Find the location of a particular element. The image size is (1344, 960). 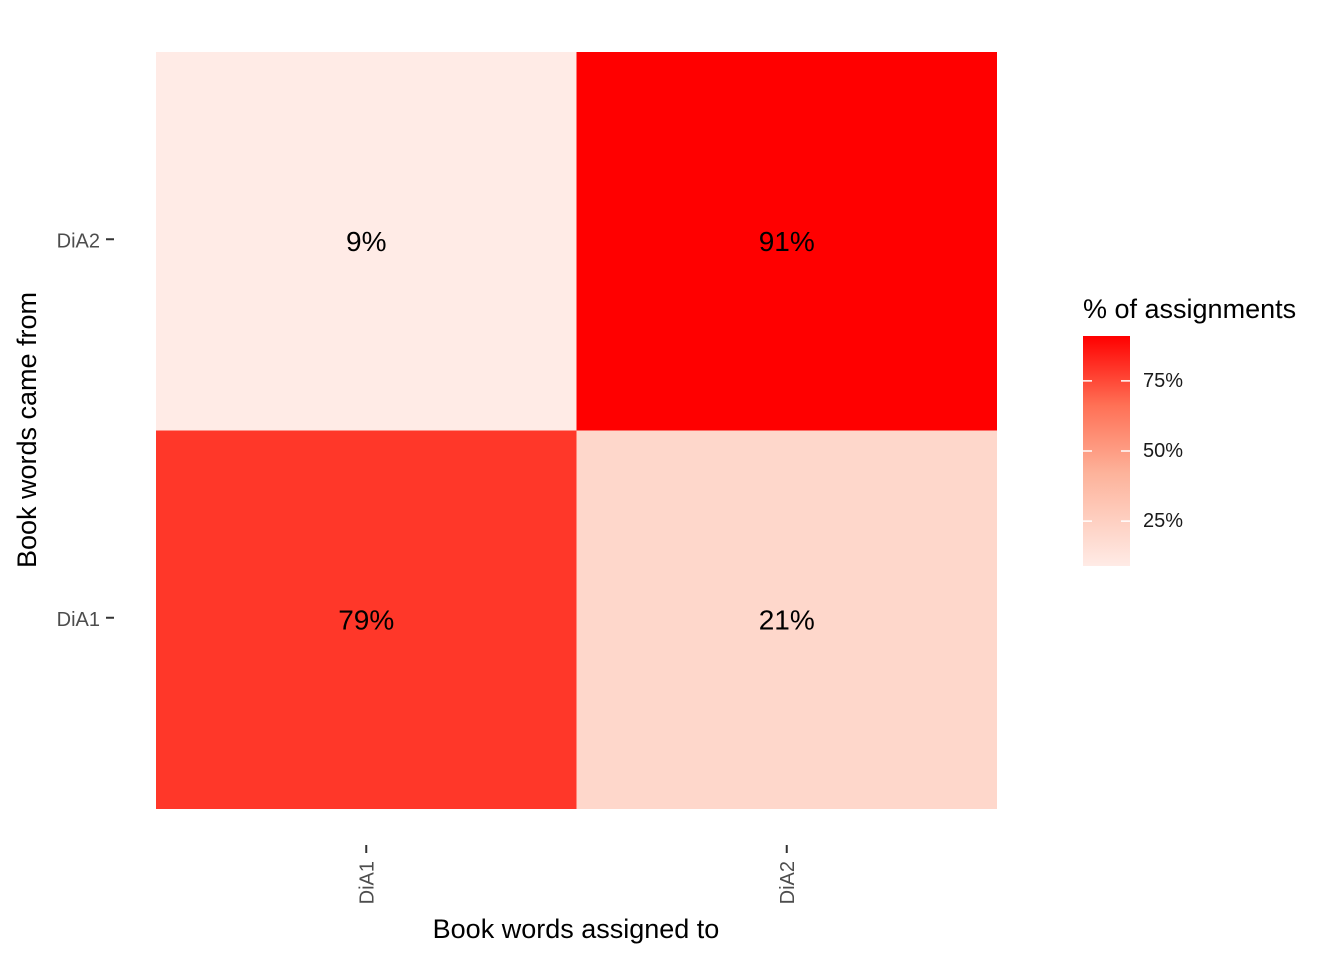

y-axis-tick-label: DiA1 is located at coordinates (78, 620).